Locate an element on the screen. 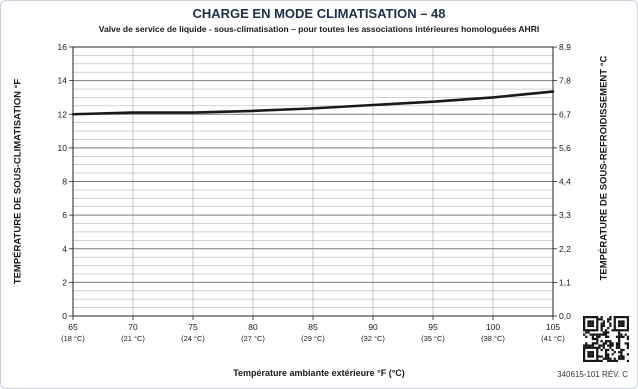 This screenshot has width=638, height=389. y-tick-label-left: 10 is located at coordinates (63, 148).